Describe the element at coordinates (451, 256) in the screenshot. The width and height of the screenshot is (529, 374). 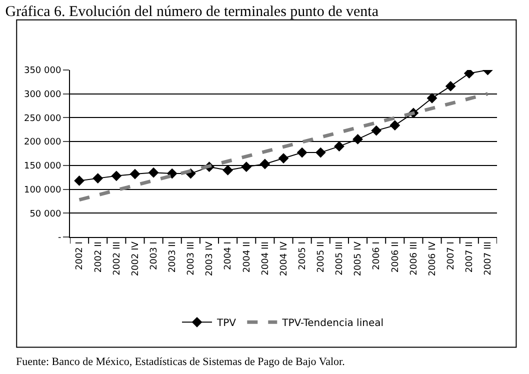
I see `x-tick-label: 2007 I` at that location.